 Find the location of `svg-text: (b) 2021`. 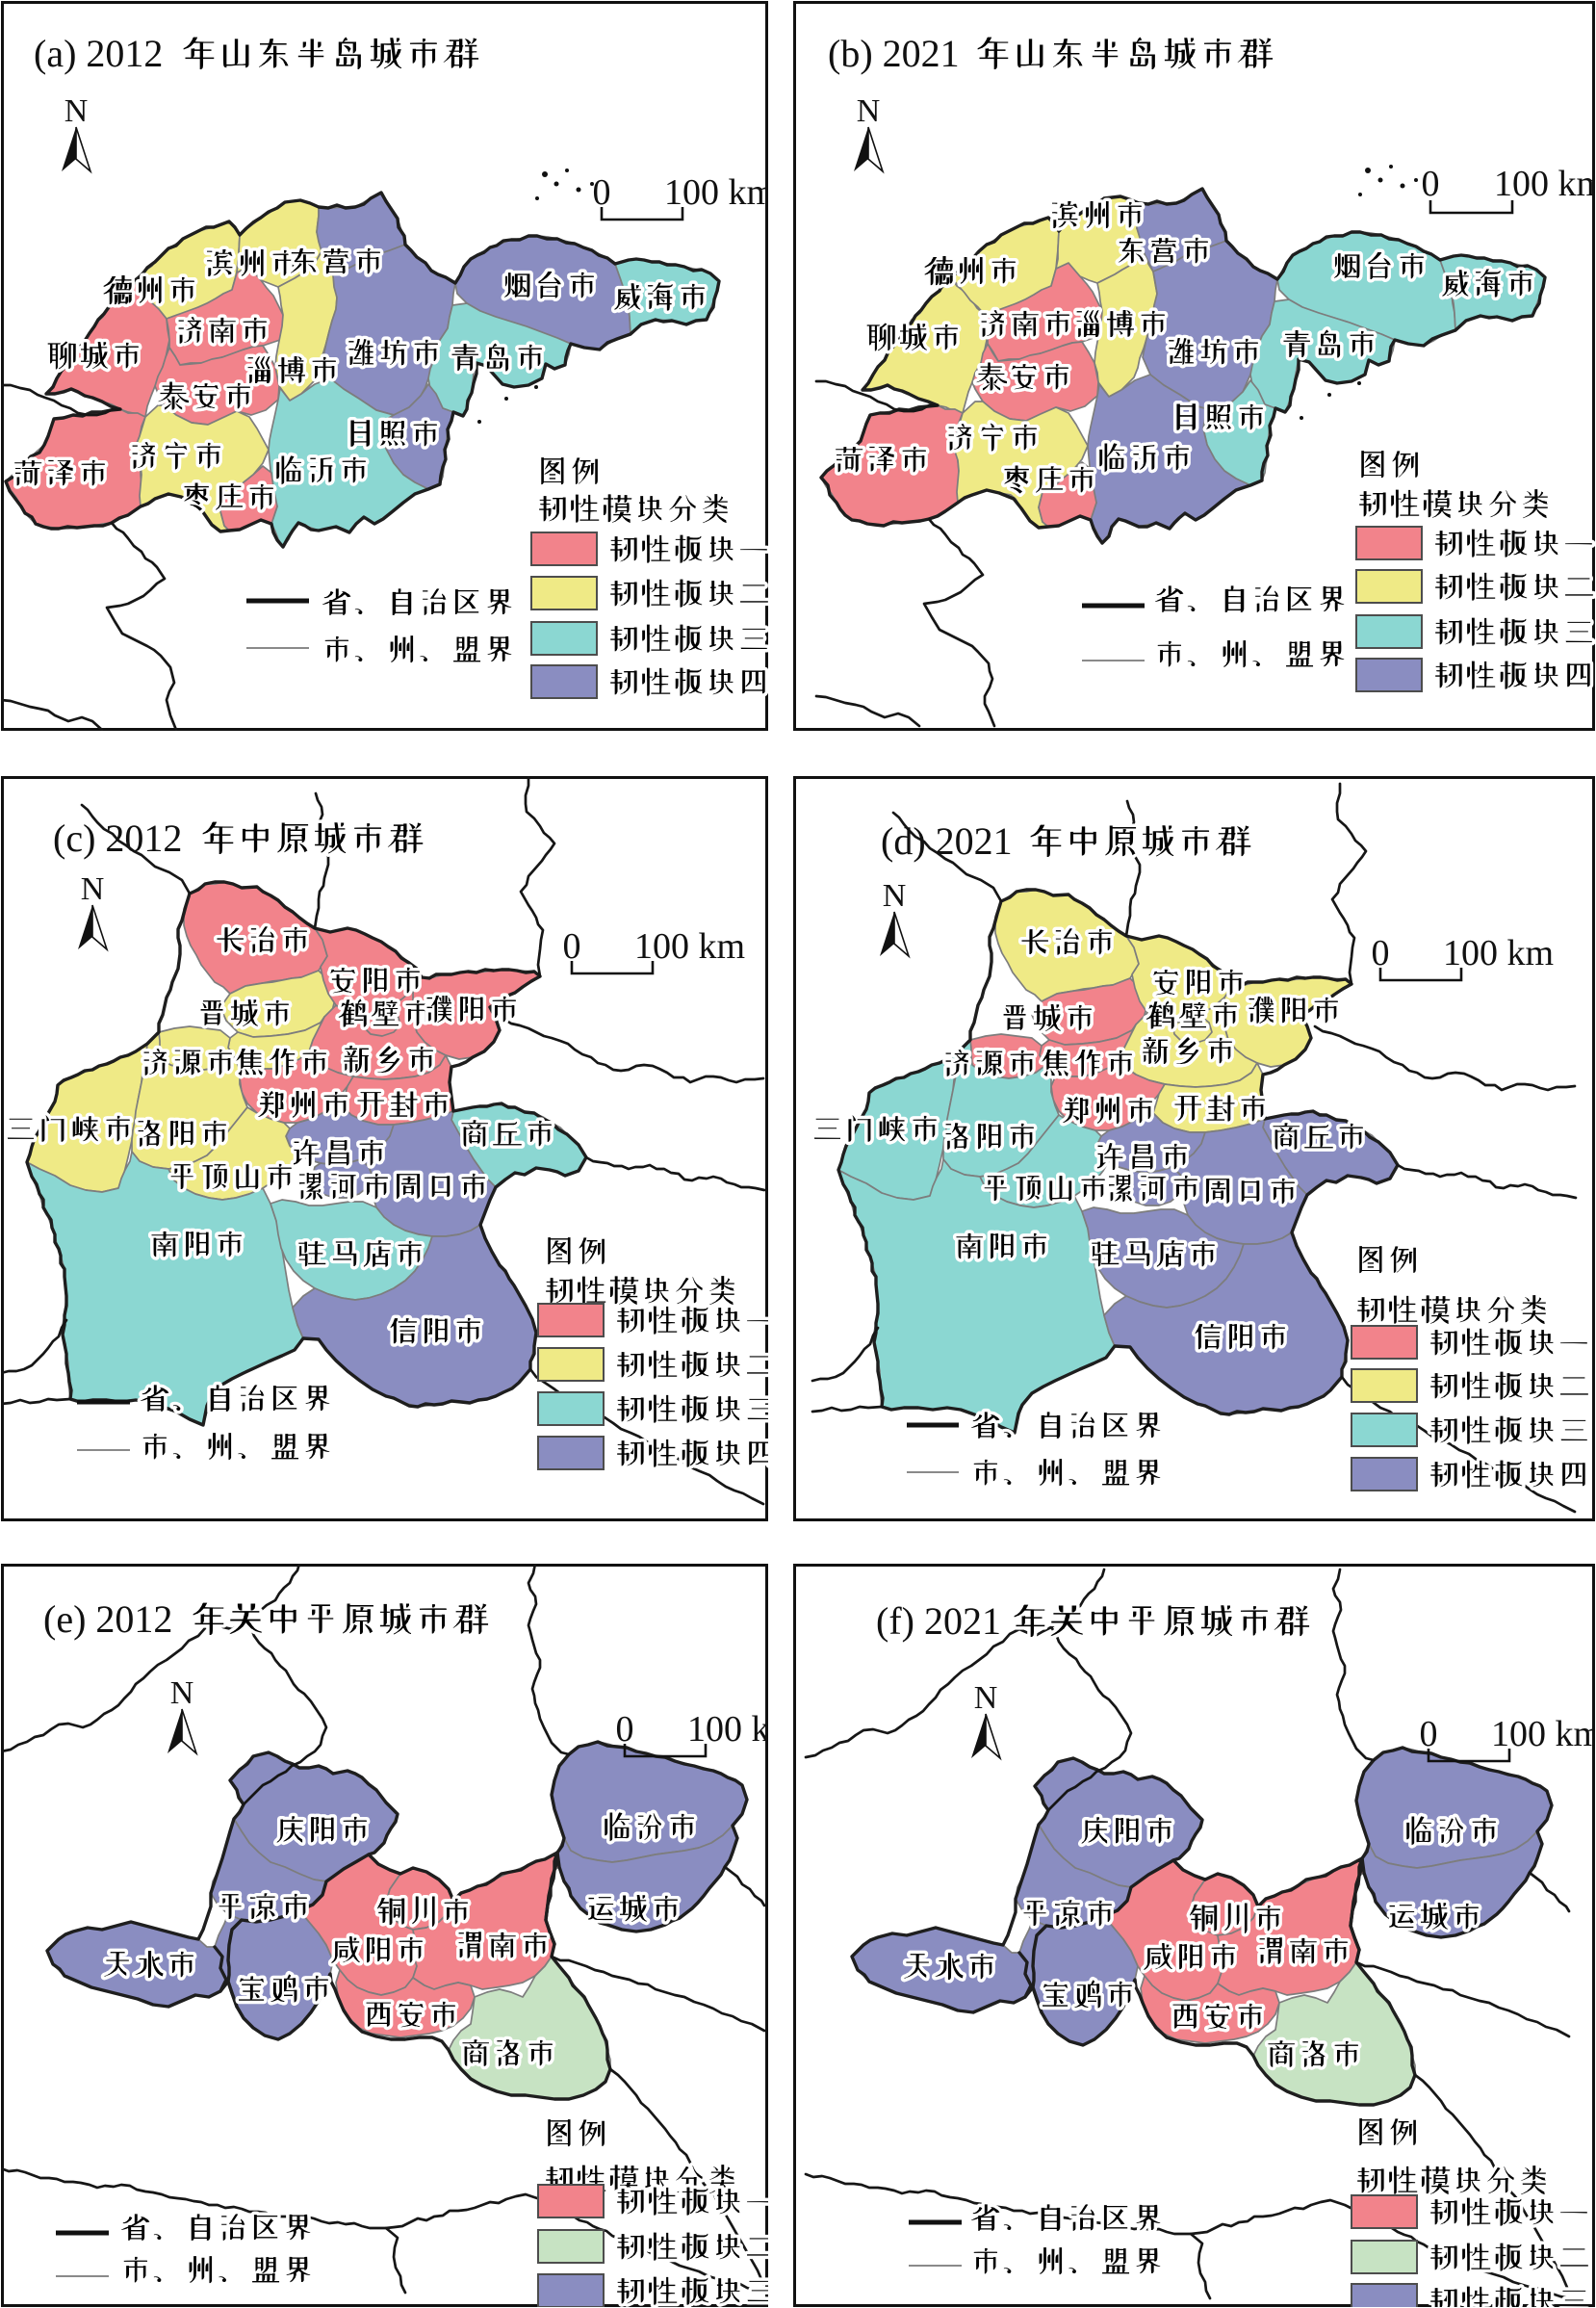

svg-text: (b) 2021 is located at coordinates (894, 53).